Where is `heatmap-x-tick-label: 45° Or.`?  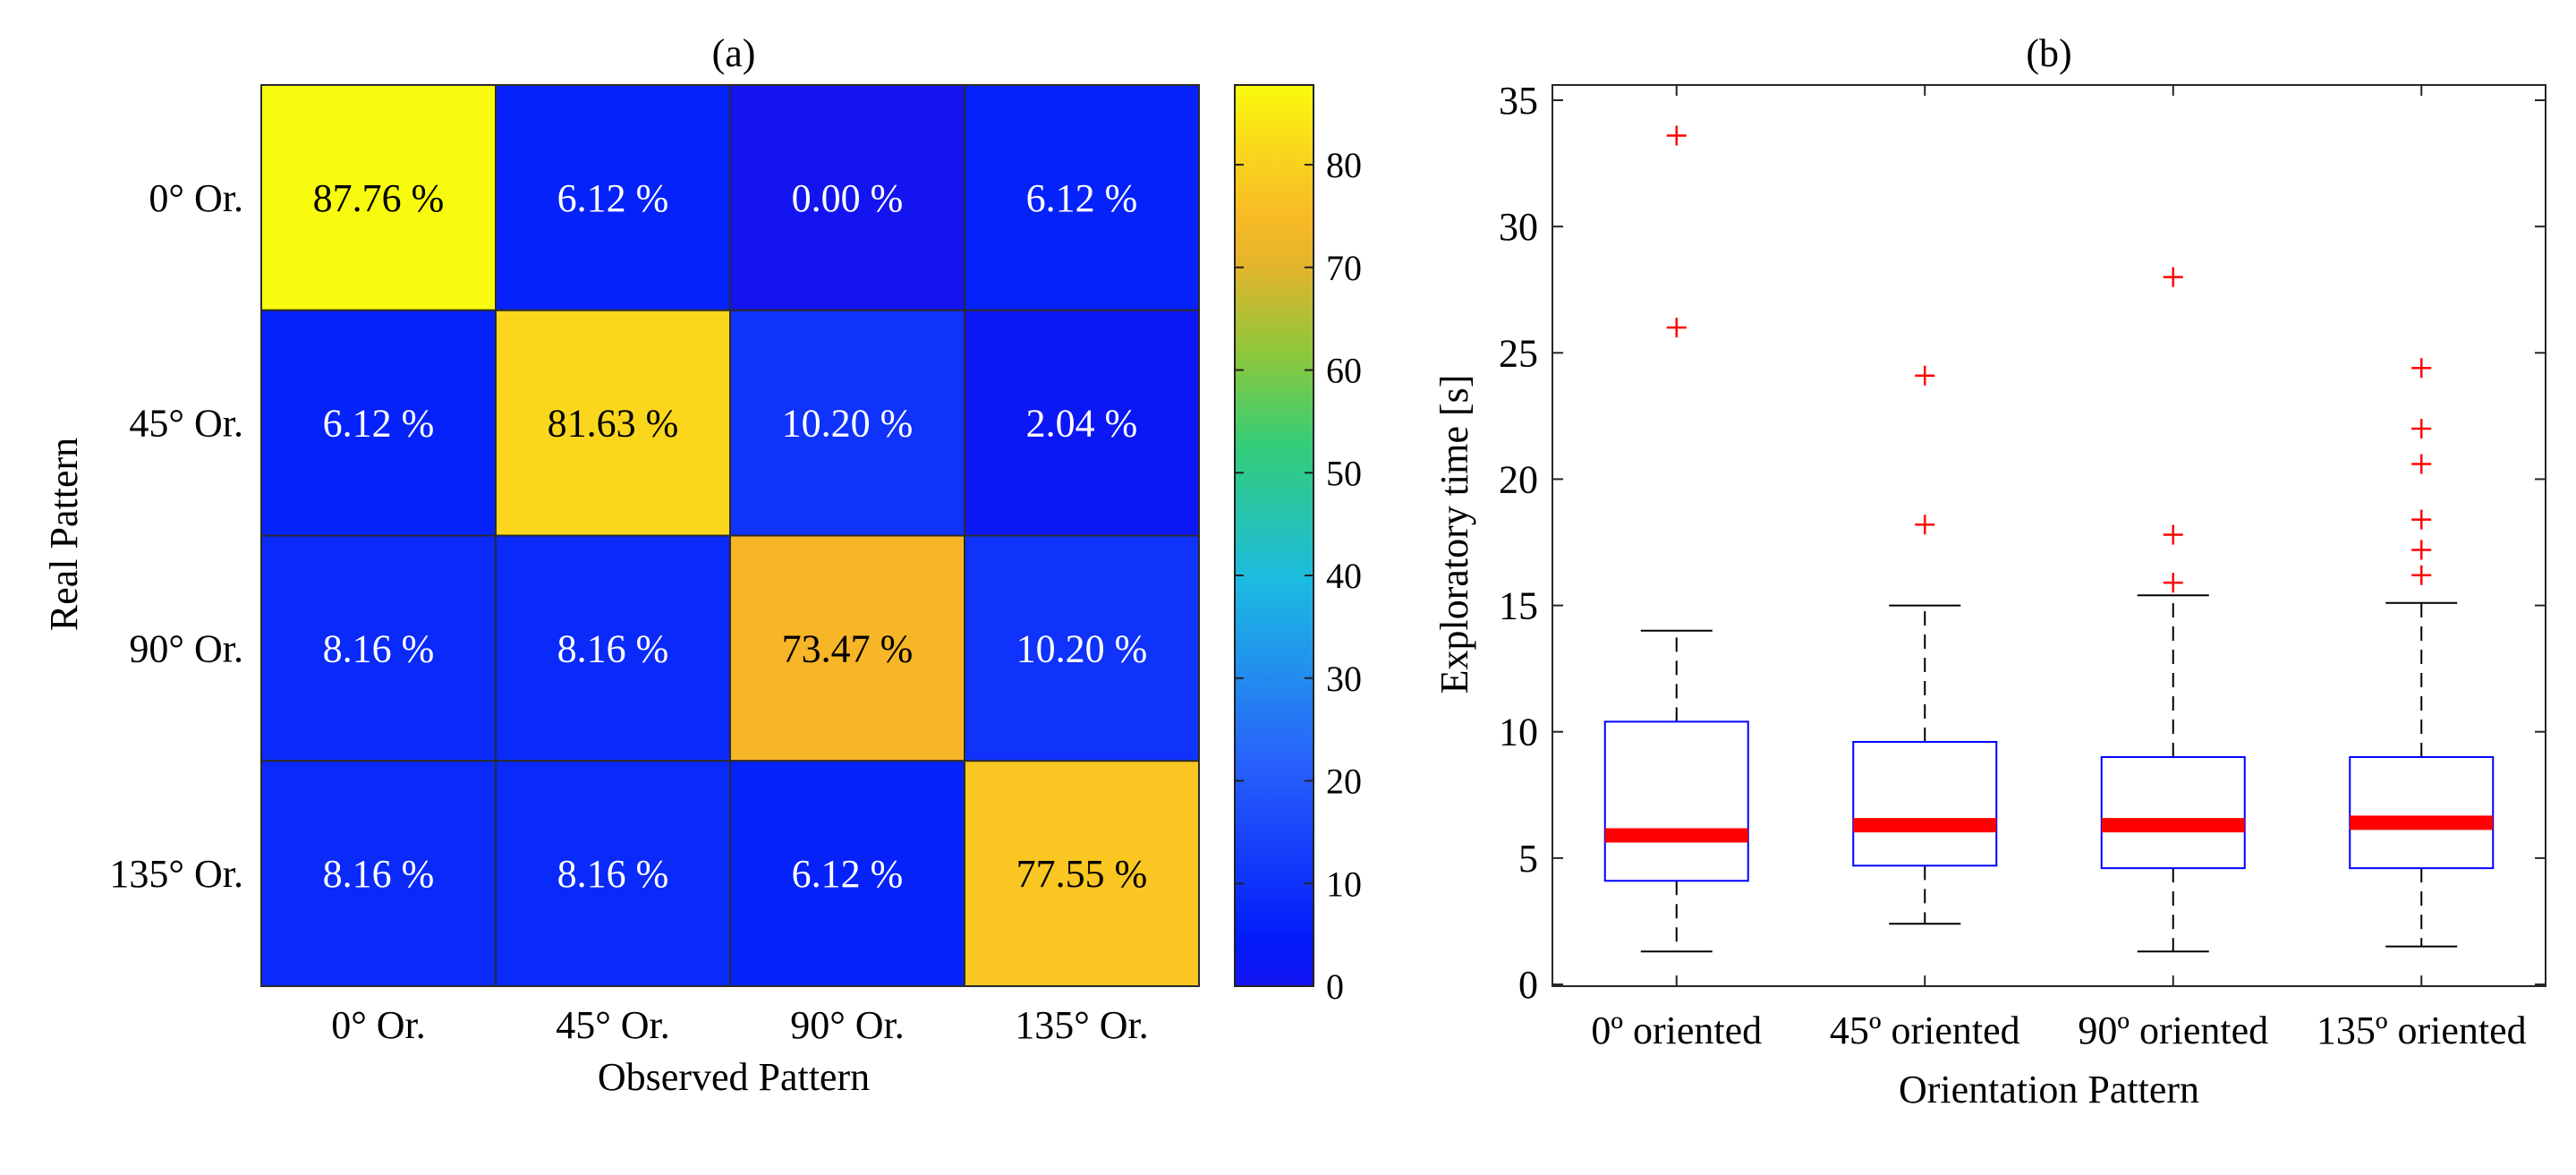 heatmap-x-tick-label: 45° Or. is located at coordinates (613, 1025).